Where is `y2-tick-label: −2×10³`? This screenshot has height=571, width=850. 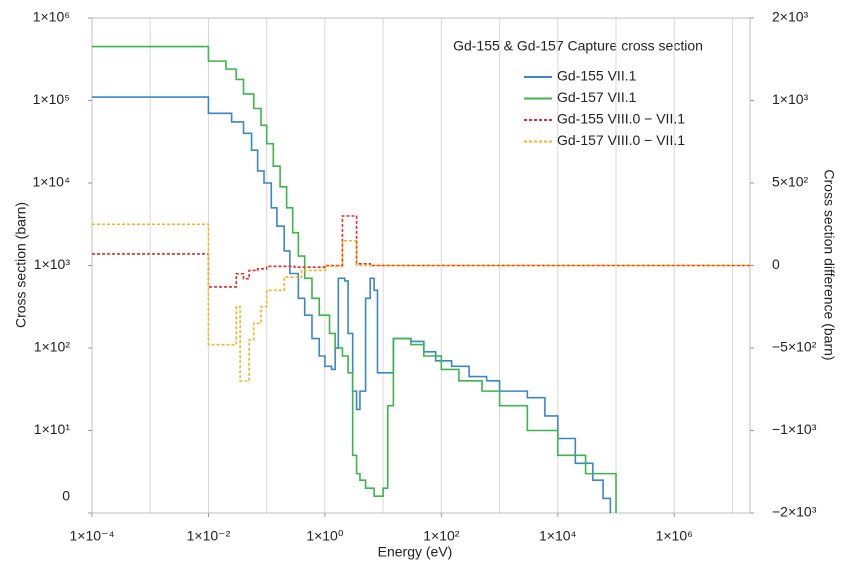
y2-tick-label: −2×10³ is located at coordinates (794, 512).